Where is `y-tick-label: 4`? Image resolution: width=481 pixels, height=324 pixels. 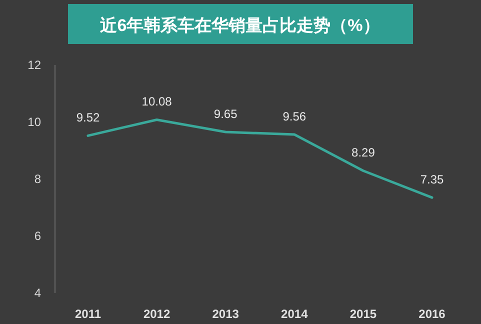 y-tick-label: 4 is located at coordinates (38, 293).